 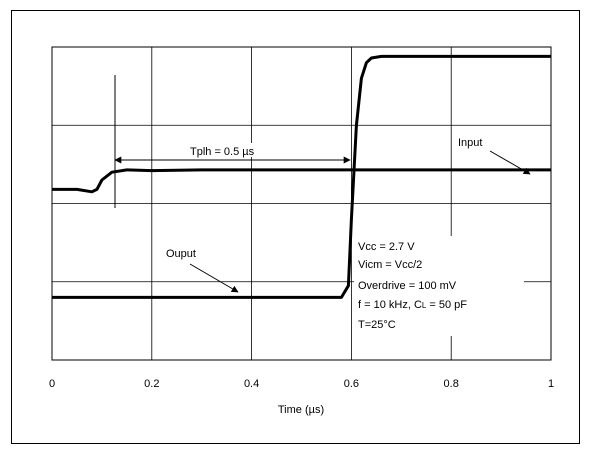 I want to click on x-tick-label: 0.2, so click(x=151, y=384).